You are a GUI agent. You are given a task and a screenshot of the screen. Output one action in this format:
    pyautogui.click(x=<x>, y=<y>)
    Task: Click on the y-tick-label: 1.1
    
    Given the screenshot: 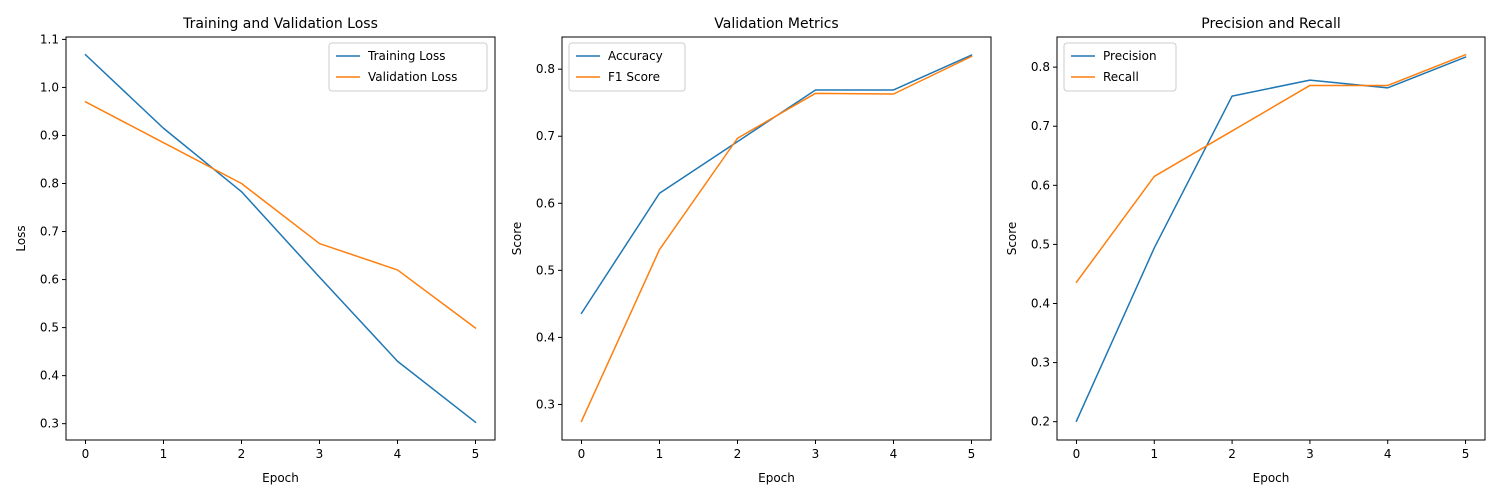 What is the action you would take?
    pyautogui.click(x=49, y=39)
    